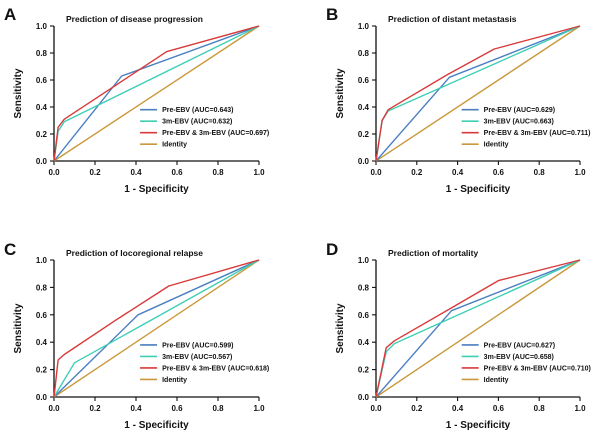 The height and width of the screenshot is (439, 600). What do you see at coordinates (177, 172) in the screenshot?
I see `panel-a-x-tick-label: 0.6` at bounding box center [177, 172].